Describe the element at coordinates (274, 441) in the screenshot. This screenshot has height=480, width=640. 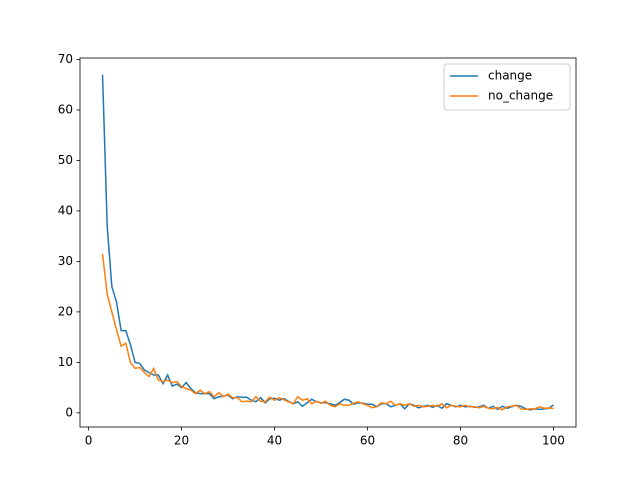
I see `x-tick-label: 40` at that location.